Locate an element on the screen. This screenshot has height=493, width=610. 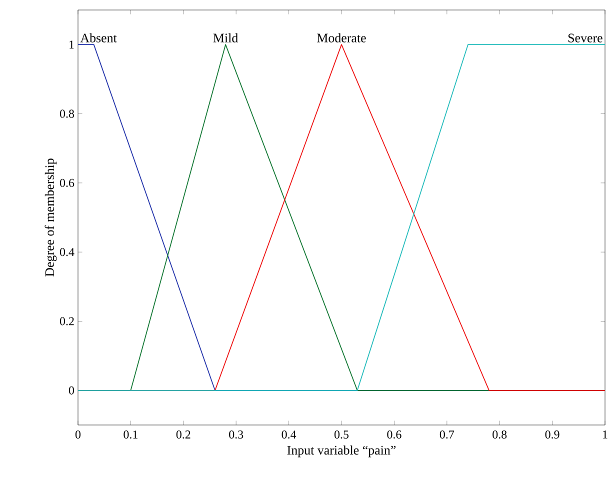
series-label: Moderate is located at coordinates (341, 37).